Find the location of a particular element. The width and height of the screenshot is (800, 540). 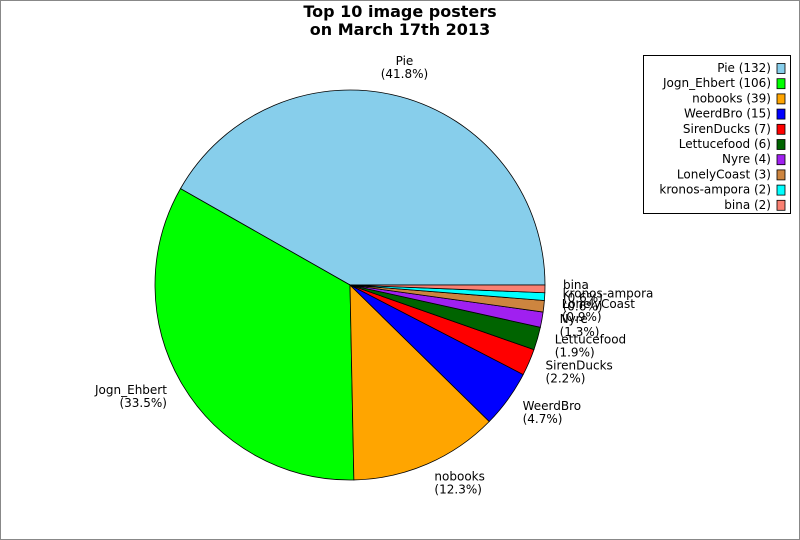

slice-value-label: (4.7%) is located at coordinates (543, 419).